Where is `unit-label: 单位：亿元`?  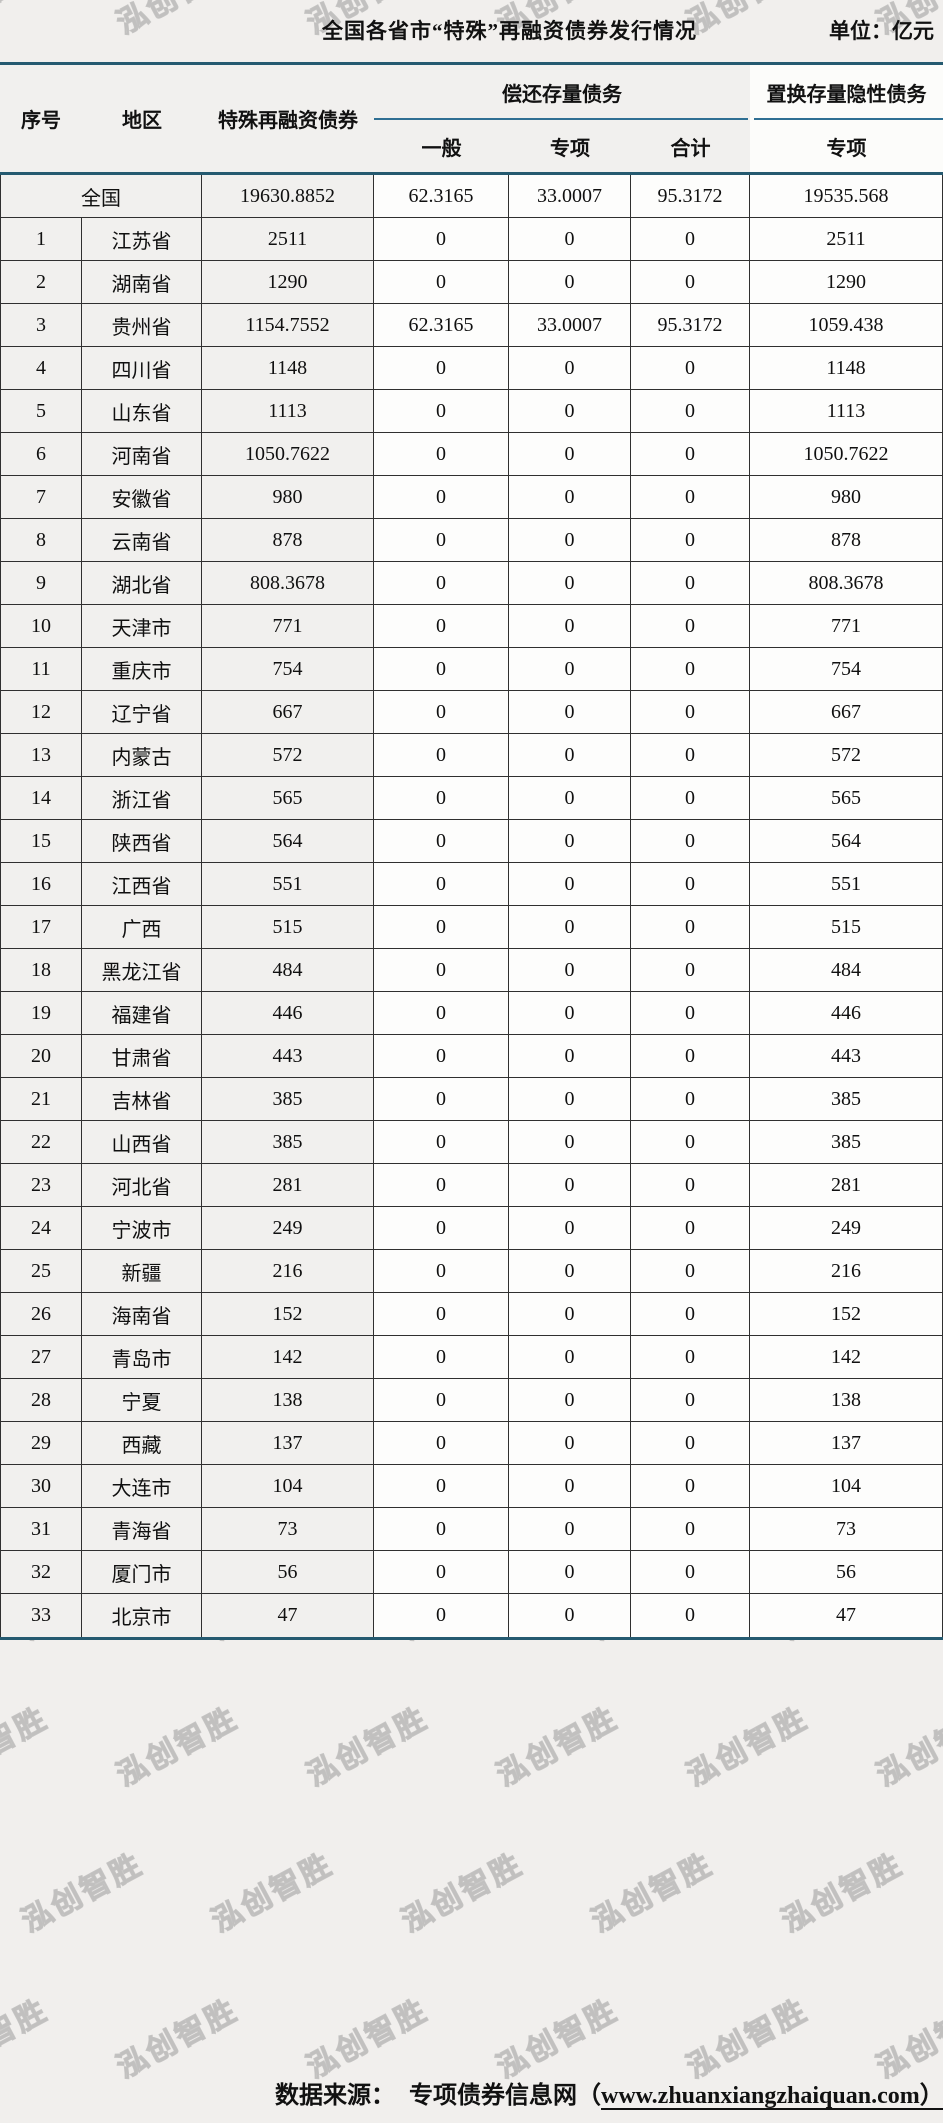 unit-label: 单位：亿元 is located at coordinates (881, 31).